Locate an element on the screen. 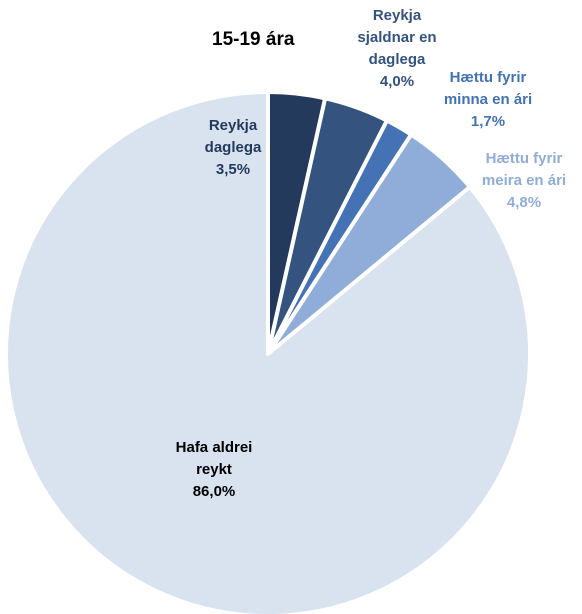 This screenshot has height=614, width=582. slice-label: Hættu fyrir meira en ári 4,8% is located at coordinates (524, 180).